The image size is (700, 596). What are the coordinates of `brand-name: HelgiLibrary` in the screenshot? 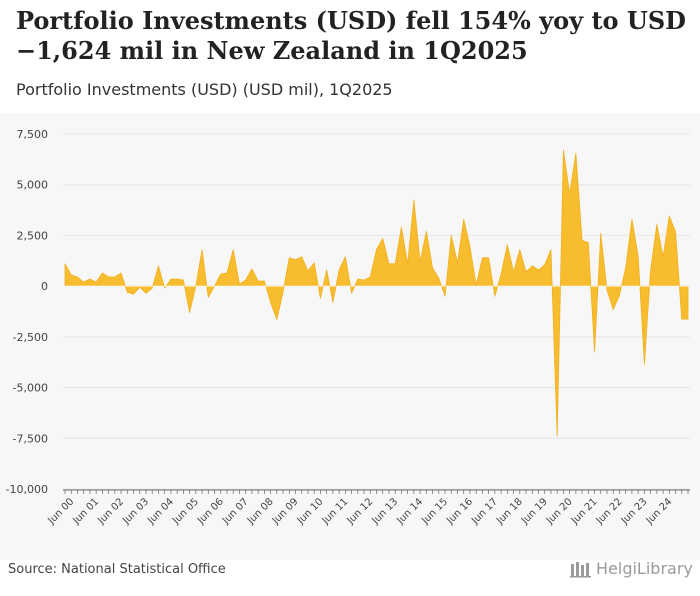 It's located at (644, 568).